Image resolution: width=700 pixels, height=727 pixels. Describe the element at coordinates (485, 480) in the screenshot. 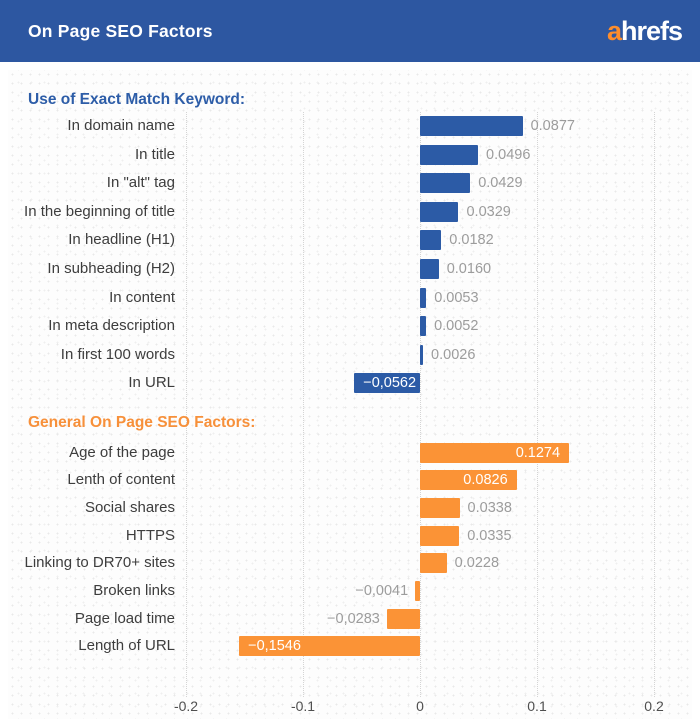

I see `bar-value: 0.0826` at that location.